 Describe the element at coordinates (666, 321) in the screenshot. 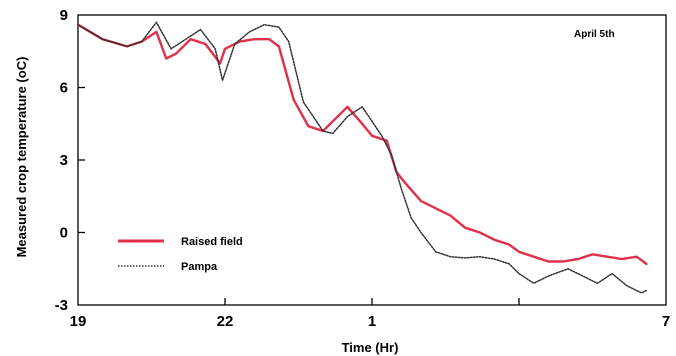

I see `x-tick-label: 7` at that location.